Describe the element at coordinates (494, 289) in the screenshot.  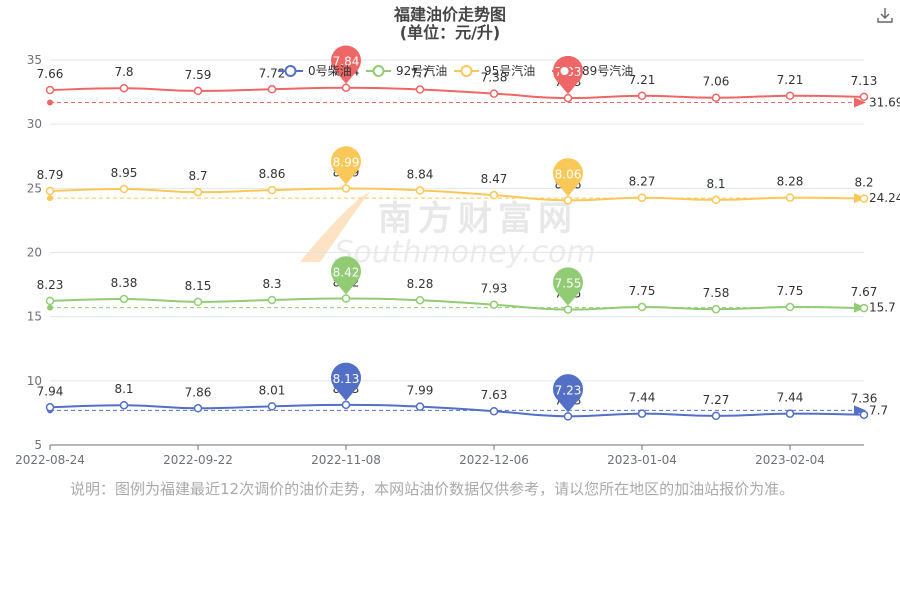
I see `data-label: 7.93` at that location.